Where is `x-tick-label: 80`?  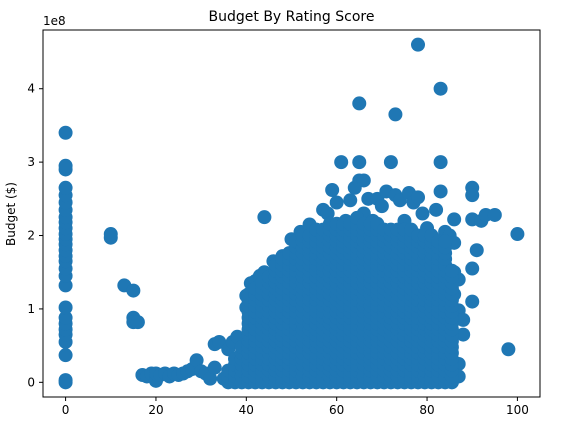 x-tick-label: 80 is located at coordinates (426, 410).